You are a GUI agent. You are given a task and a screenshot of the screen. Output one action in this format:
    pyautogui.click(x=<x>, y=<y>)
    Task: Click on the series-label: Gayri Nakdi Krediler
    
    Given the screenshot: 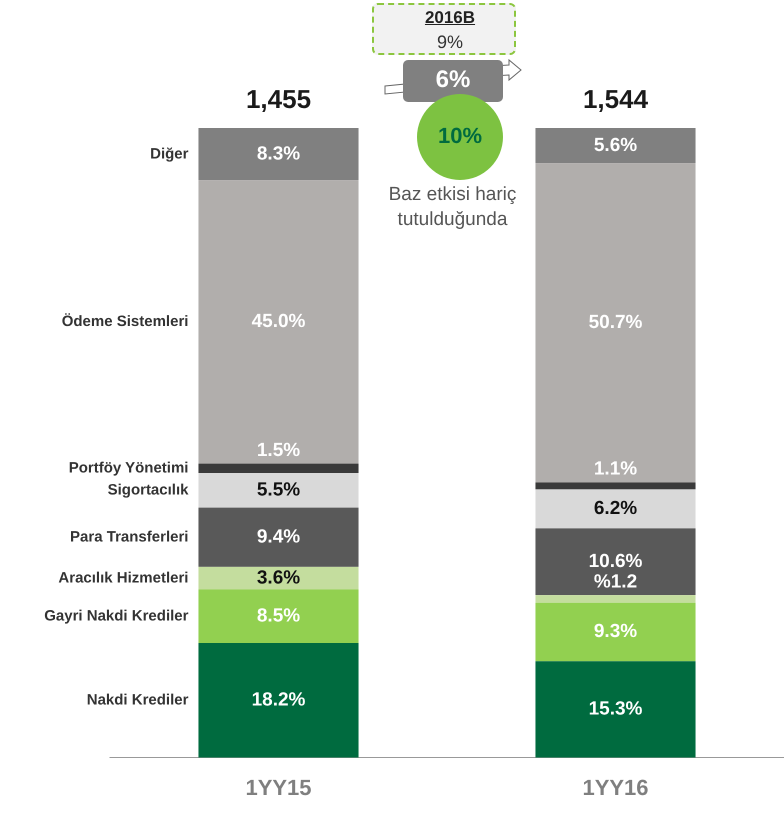 What is the action you would take?
    pyautogui.click(x=116, y=615)
    